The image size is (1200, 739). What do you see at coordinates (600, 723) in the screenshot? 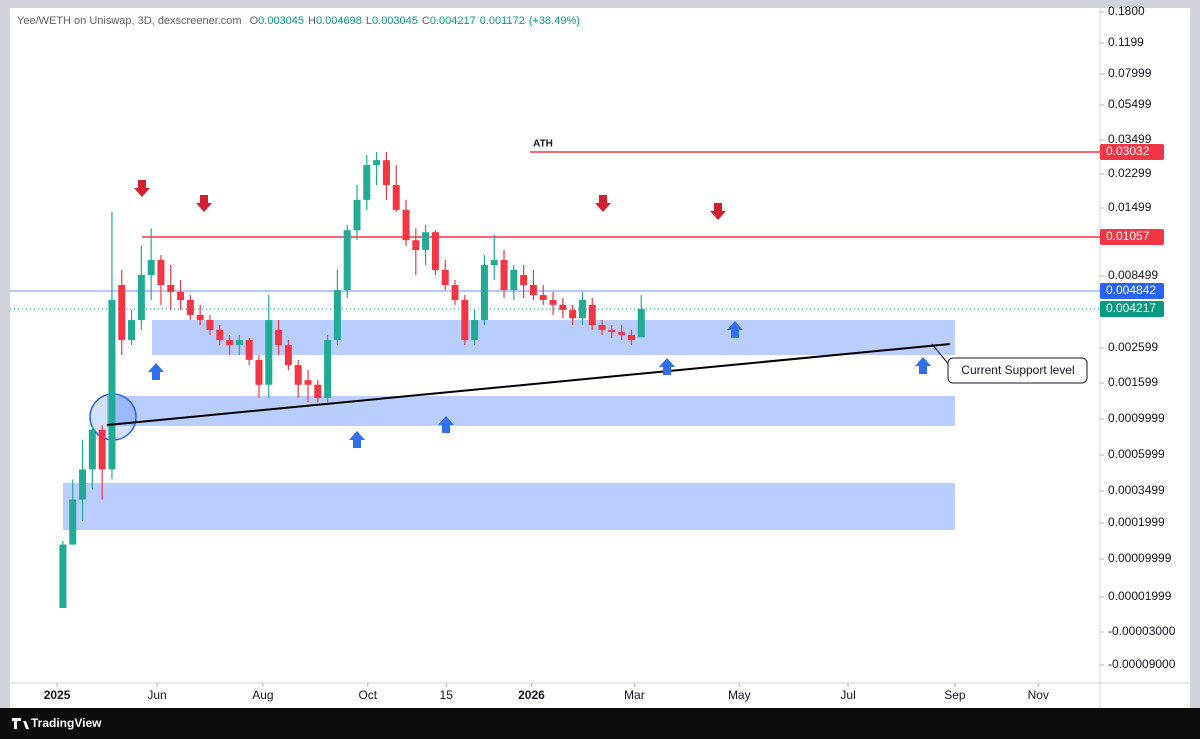
I see `footer-bar` at bounding box center [600, 723].